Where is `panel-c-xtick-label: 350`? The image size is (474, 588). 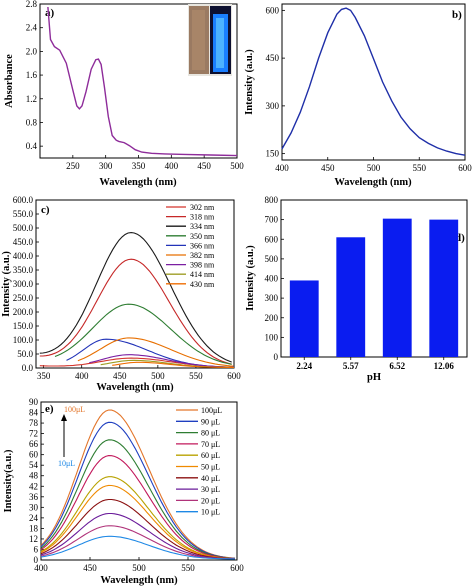 panel-c-xtick-label: 350 is located at coordinates (44, 376).